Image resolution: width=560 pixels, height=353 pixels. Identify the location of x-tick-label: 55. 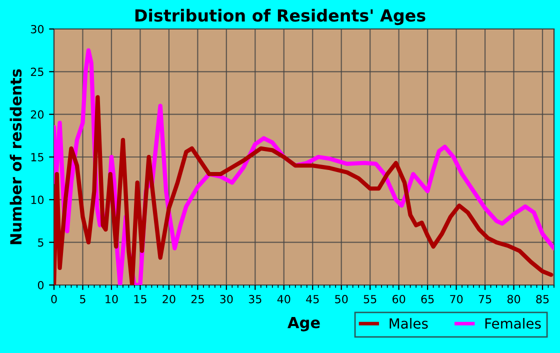
(370, 299).